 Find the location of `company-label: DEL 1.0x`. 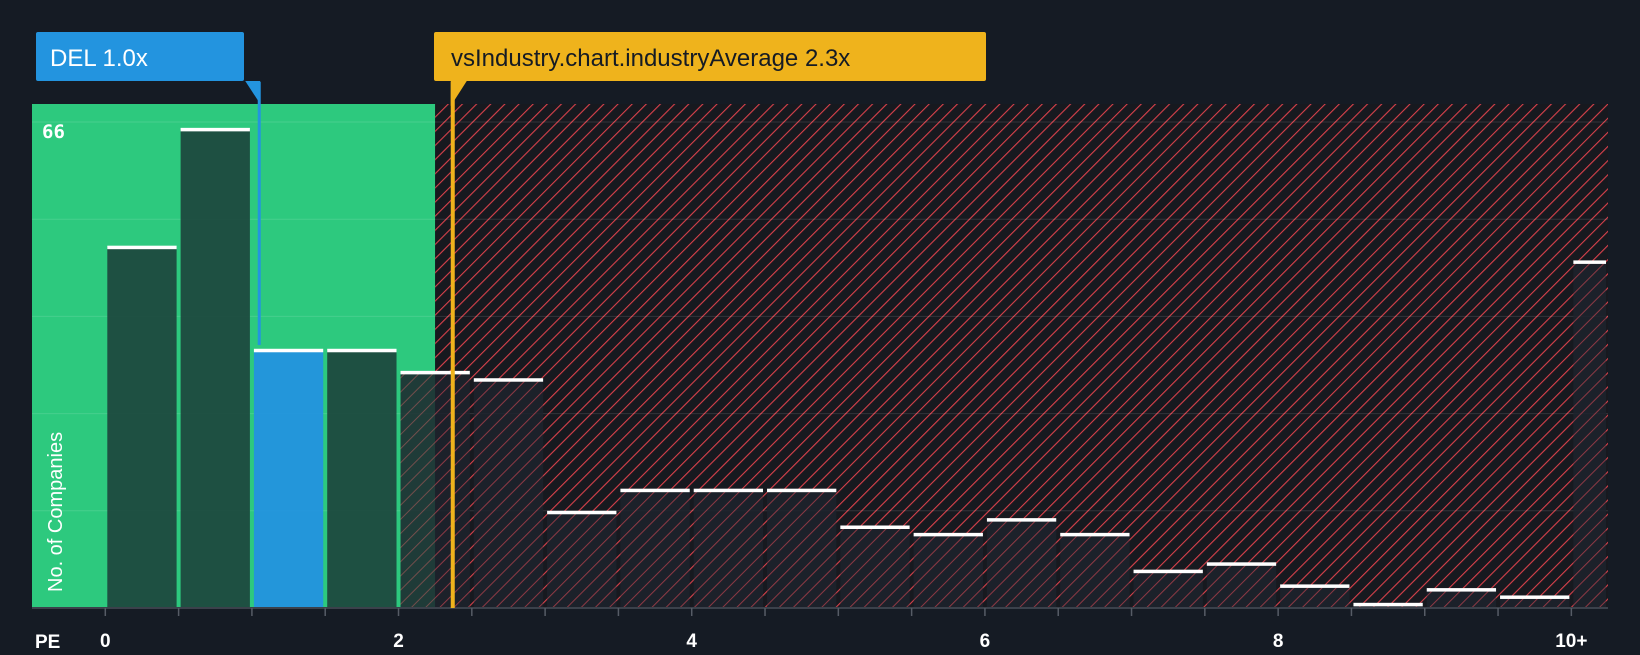

company-label: DEL 1.0x is located at coordinates (140, 56).